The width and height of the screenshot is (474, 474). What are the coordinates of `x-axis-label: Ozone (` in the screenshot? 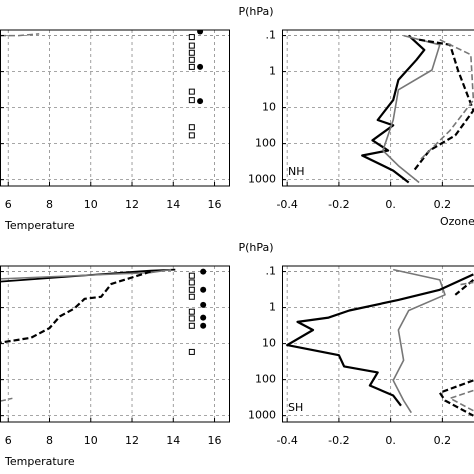 It's located at (457, 221).